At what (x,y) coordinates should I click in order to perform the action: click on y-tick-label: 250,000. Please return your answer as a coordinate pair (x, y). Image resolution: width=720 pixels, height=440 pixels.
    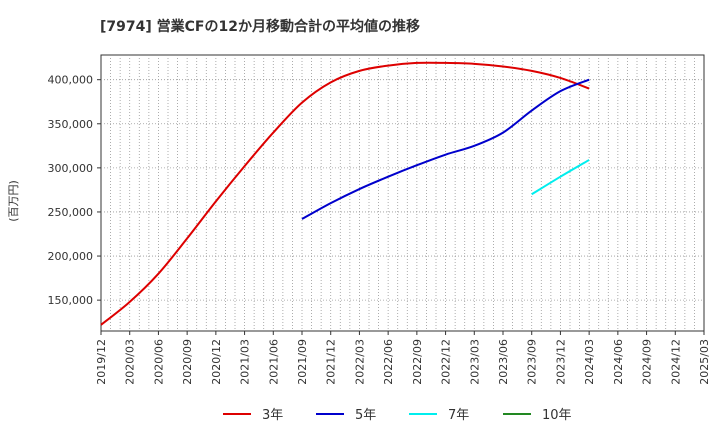
    Looking at the image, I should click on (71, 212).